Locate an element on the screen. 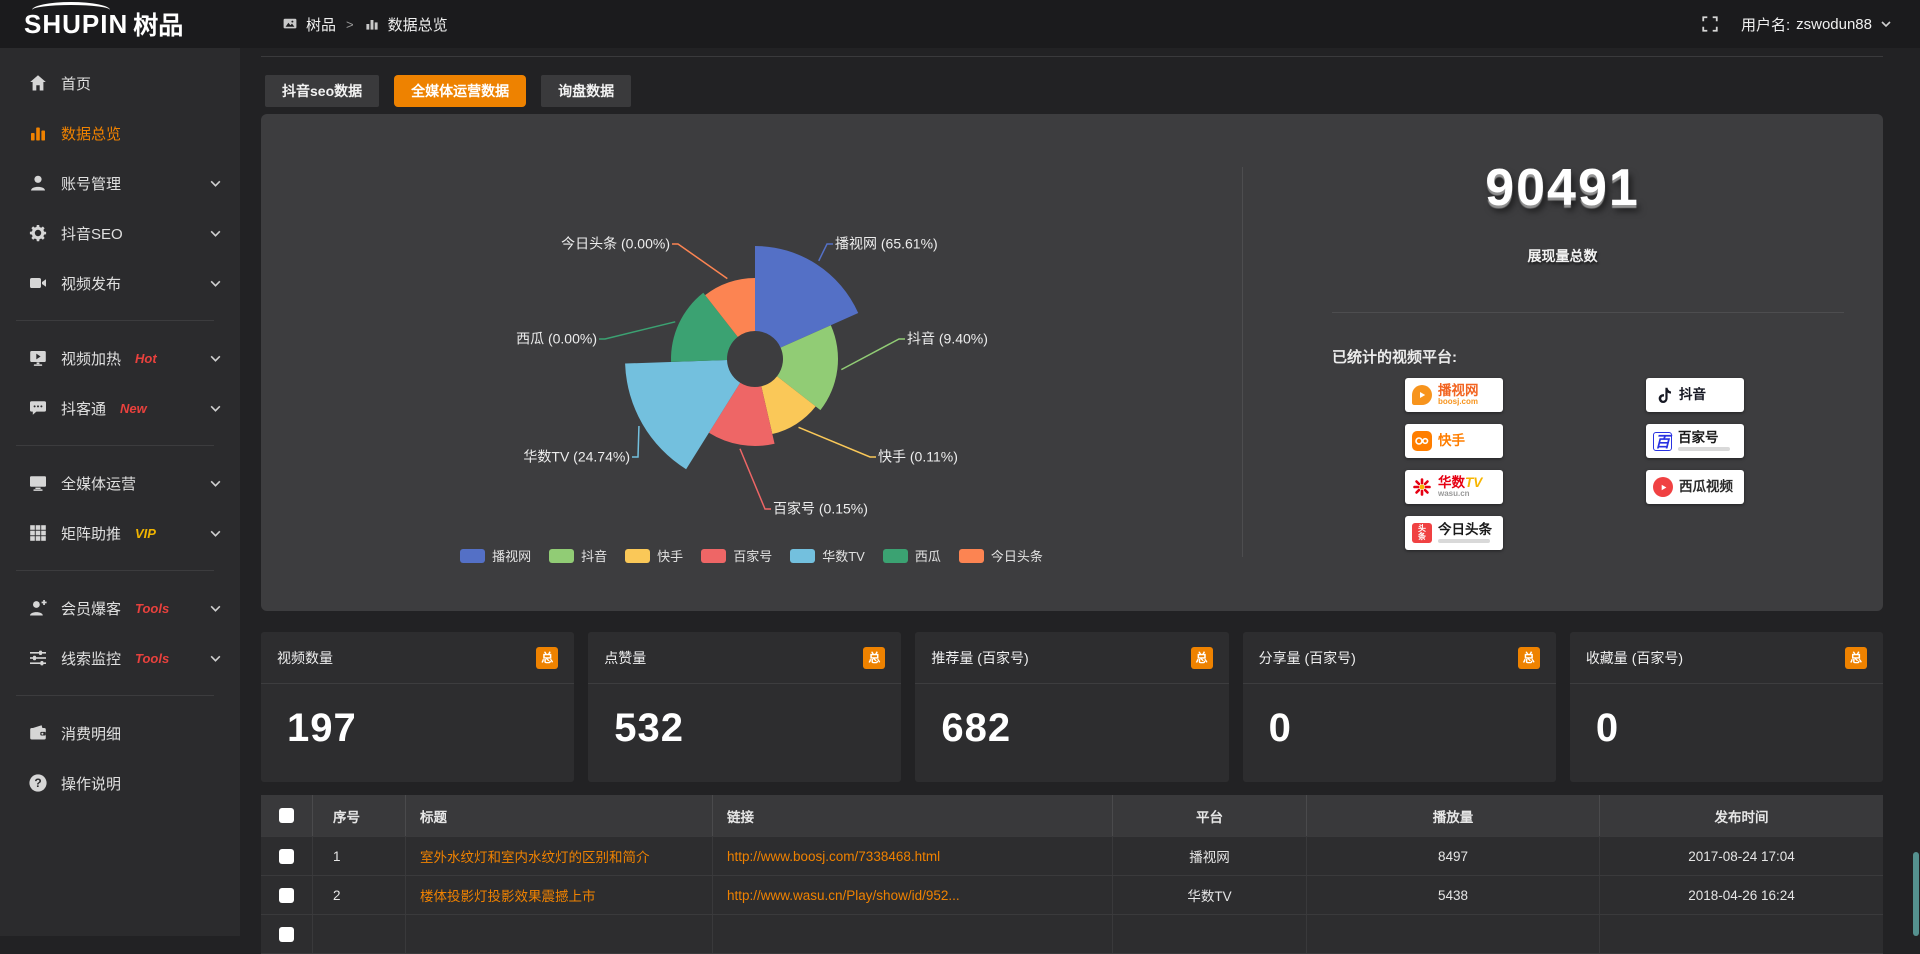 The width and height of the screenshot is (1920, 954). pie-label-line-快手 is located at coordinates (837, 442).